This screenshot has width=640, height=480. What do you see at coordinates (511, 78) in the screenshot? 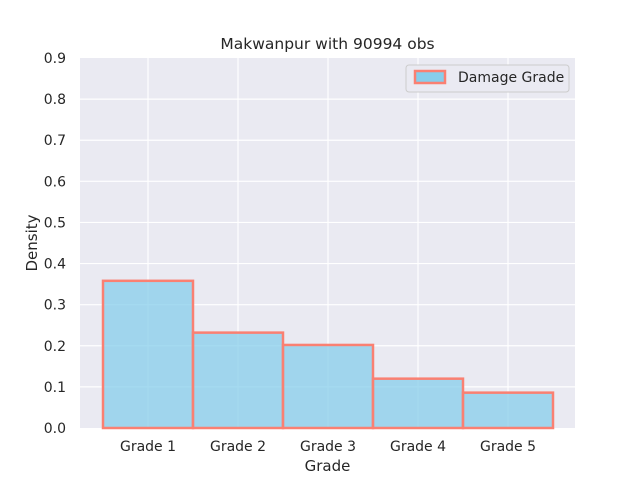
I see `legend-label: Damage Grade` at bounding box center [511, 78].